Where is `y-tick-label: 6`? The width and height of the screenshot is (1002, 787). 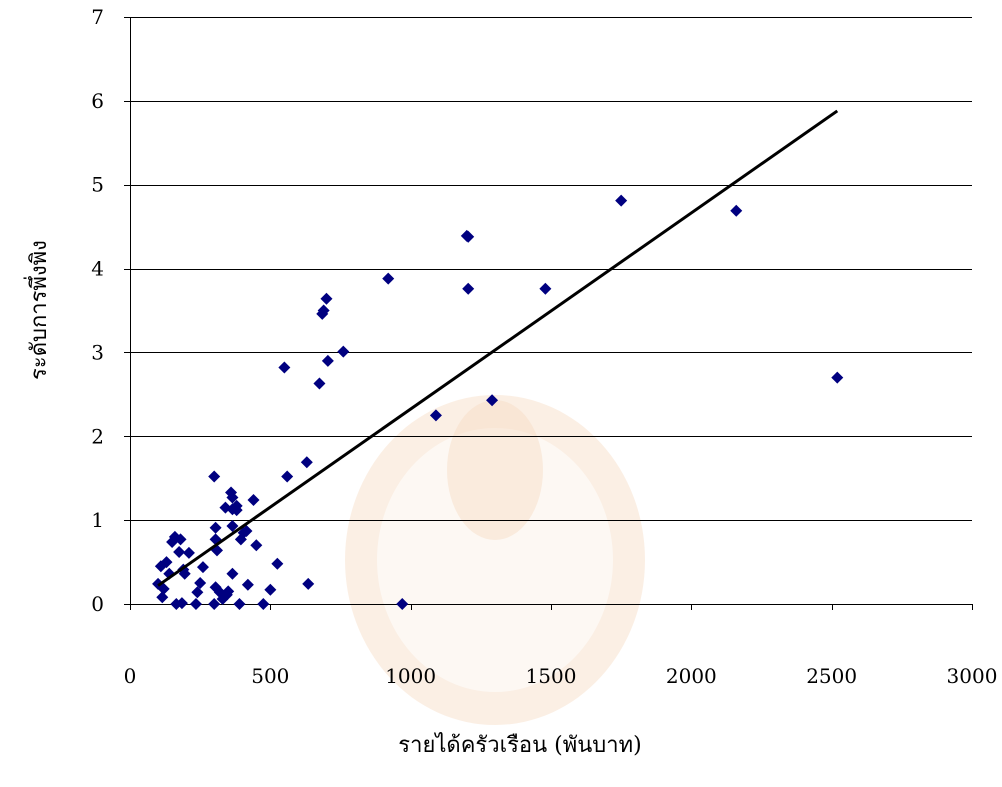 y-tick-label: 6 is located at coordinates (97, 101).